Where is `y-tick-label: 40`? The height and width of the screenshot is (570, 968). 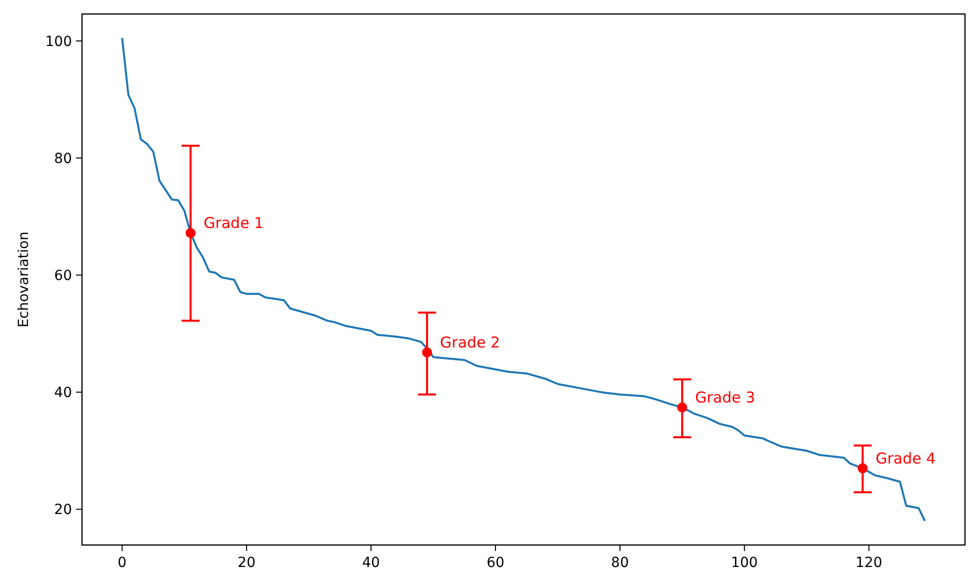 y-tick-label: 40 is located at coordinates (63, 393).